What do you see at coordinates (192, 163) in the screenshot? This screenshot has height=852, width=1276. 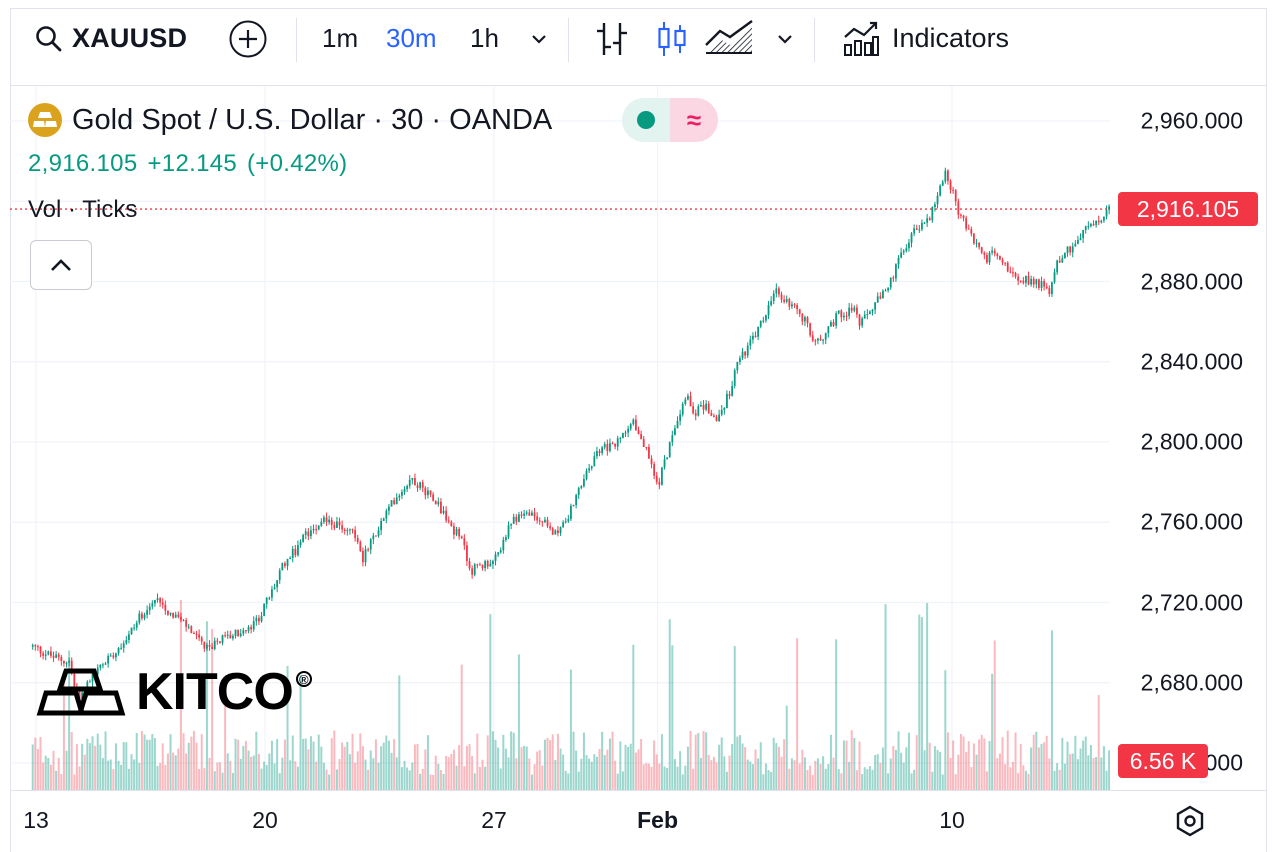 I see `price-change: +12.145` at bounding box center [192, 163].